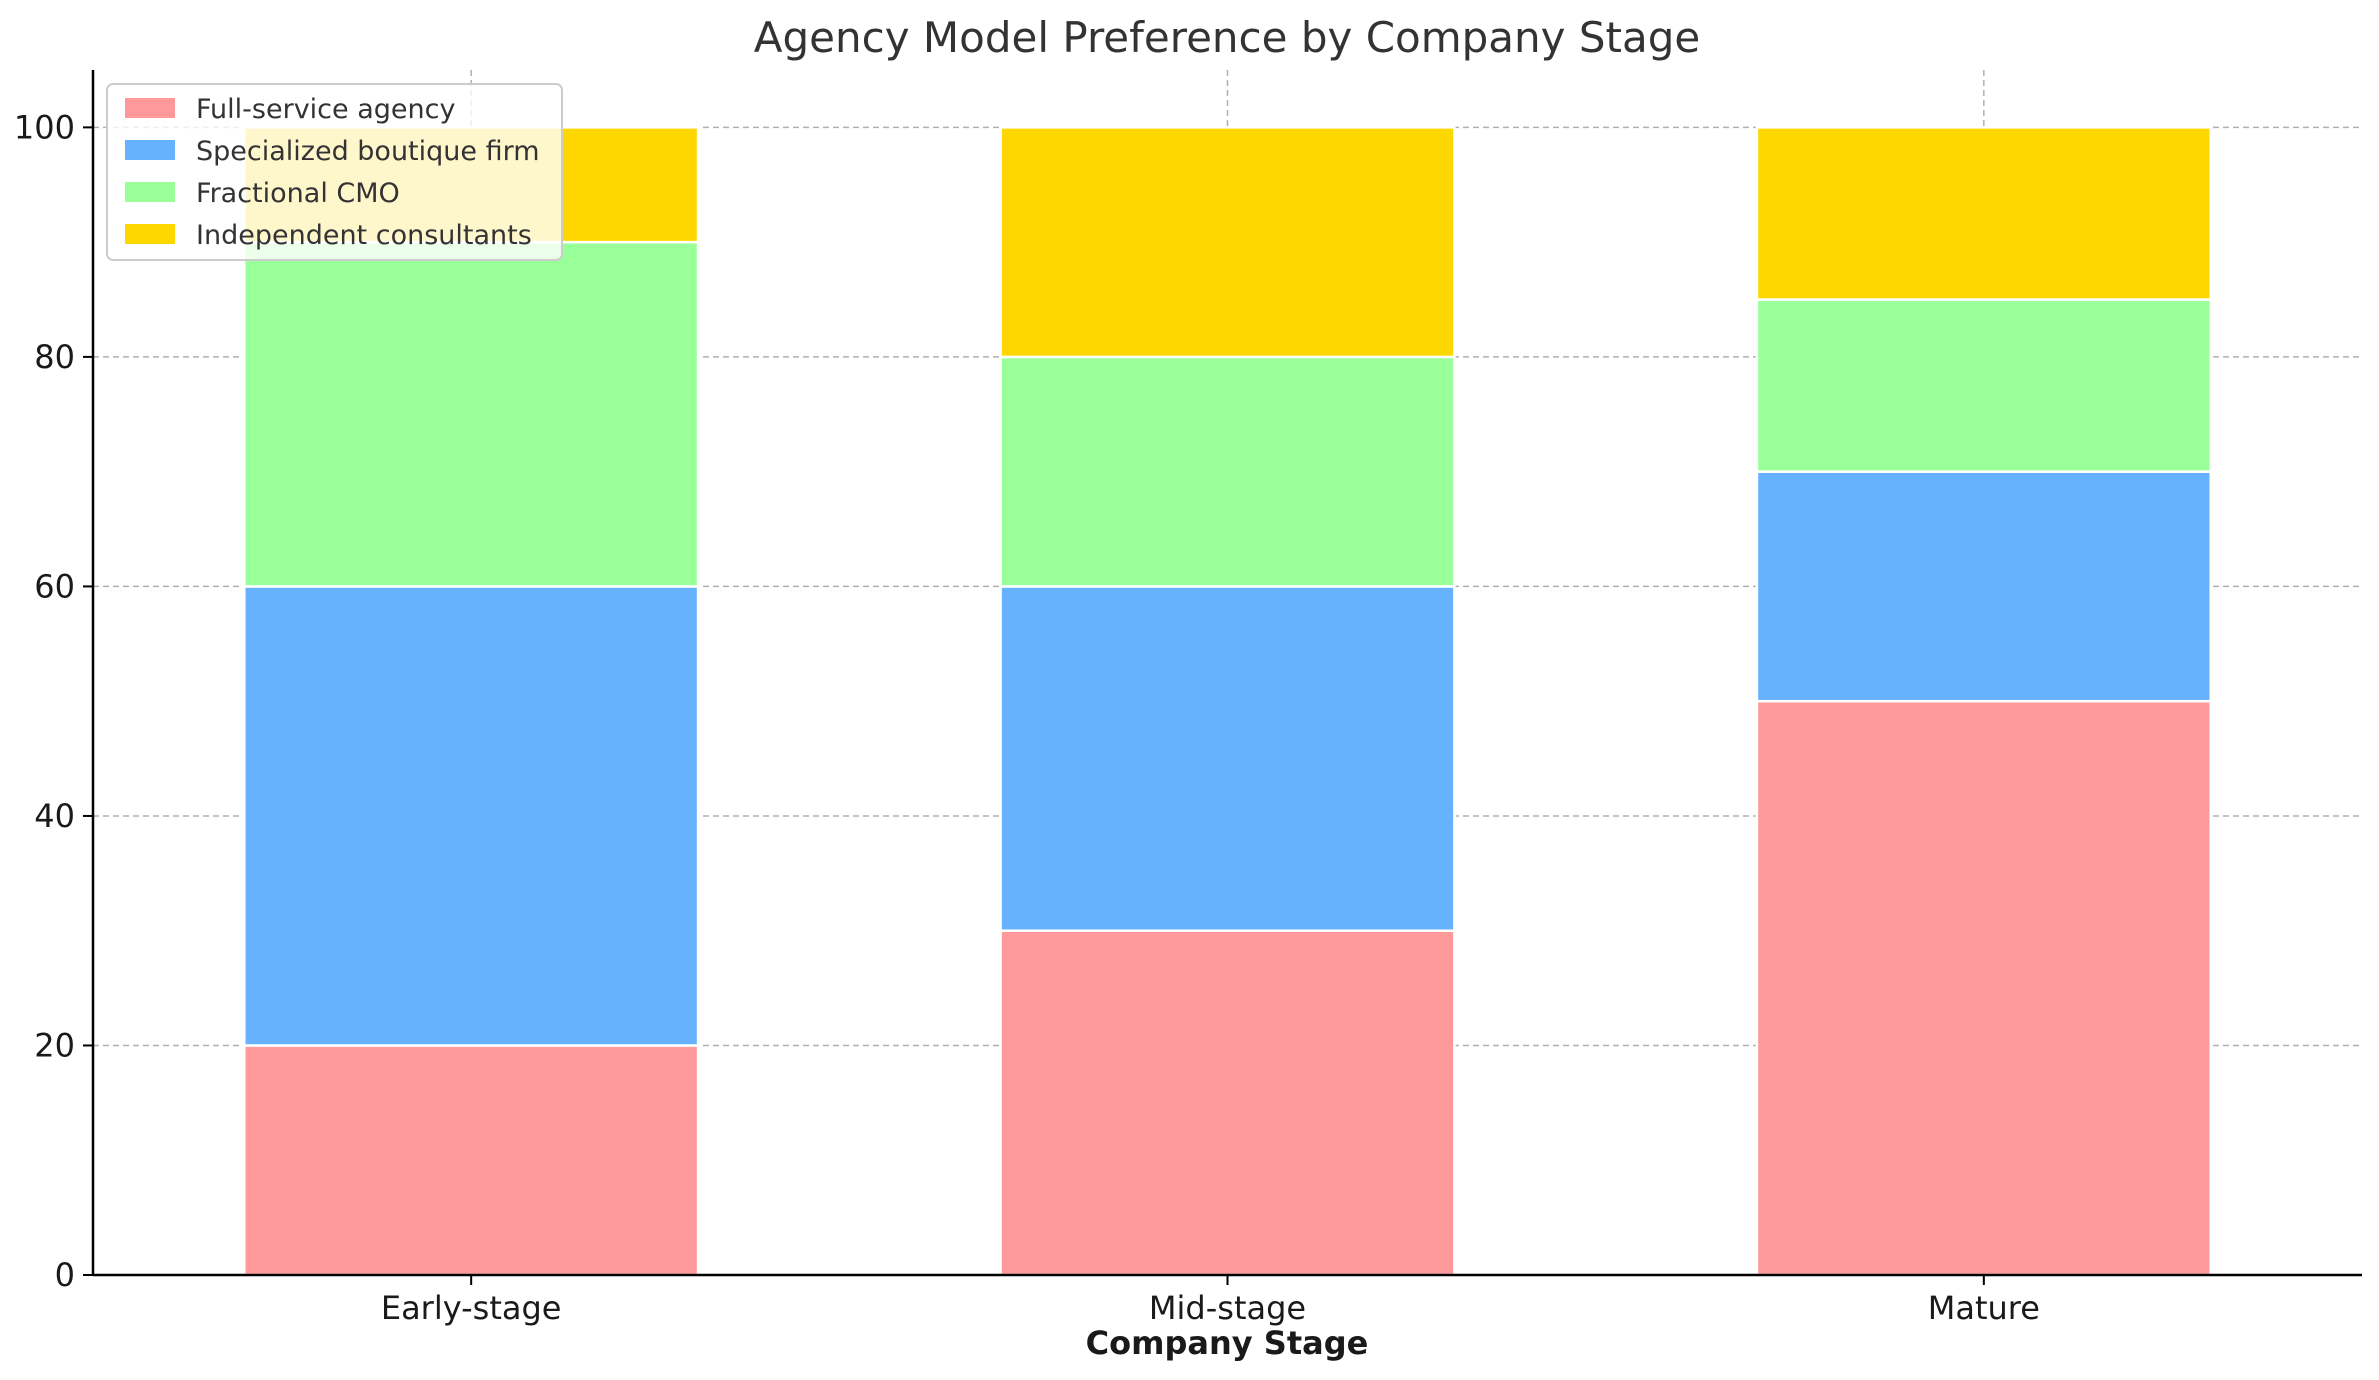 The image size is (2379, 1380). I want to click on x-tick-label: Early-stage, so click(471, 1308).